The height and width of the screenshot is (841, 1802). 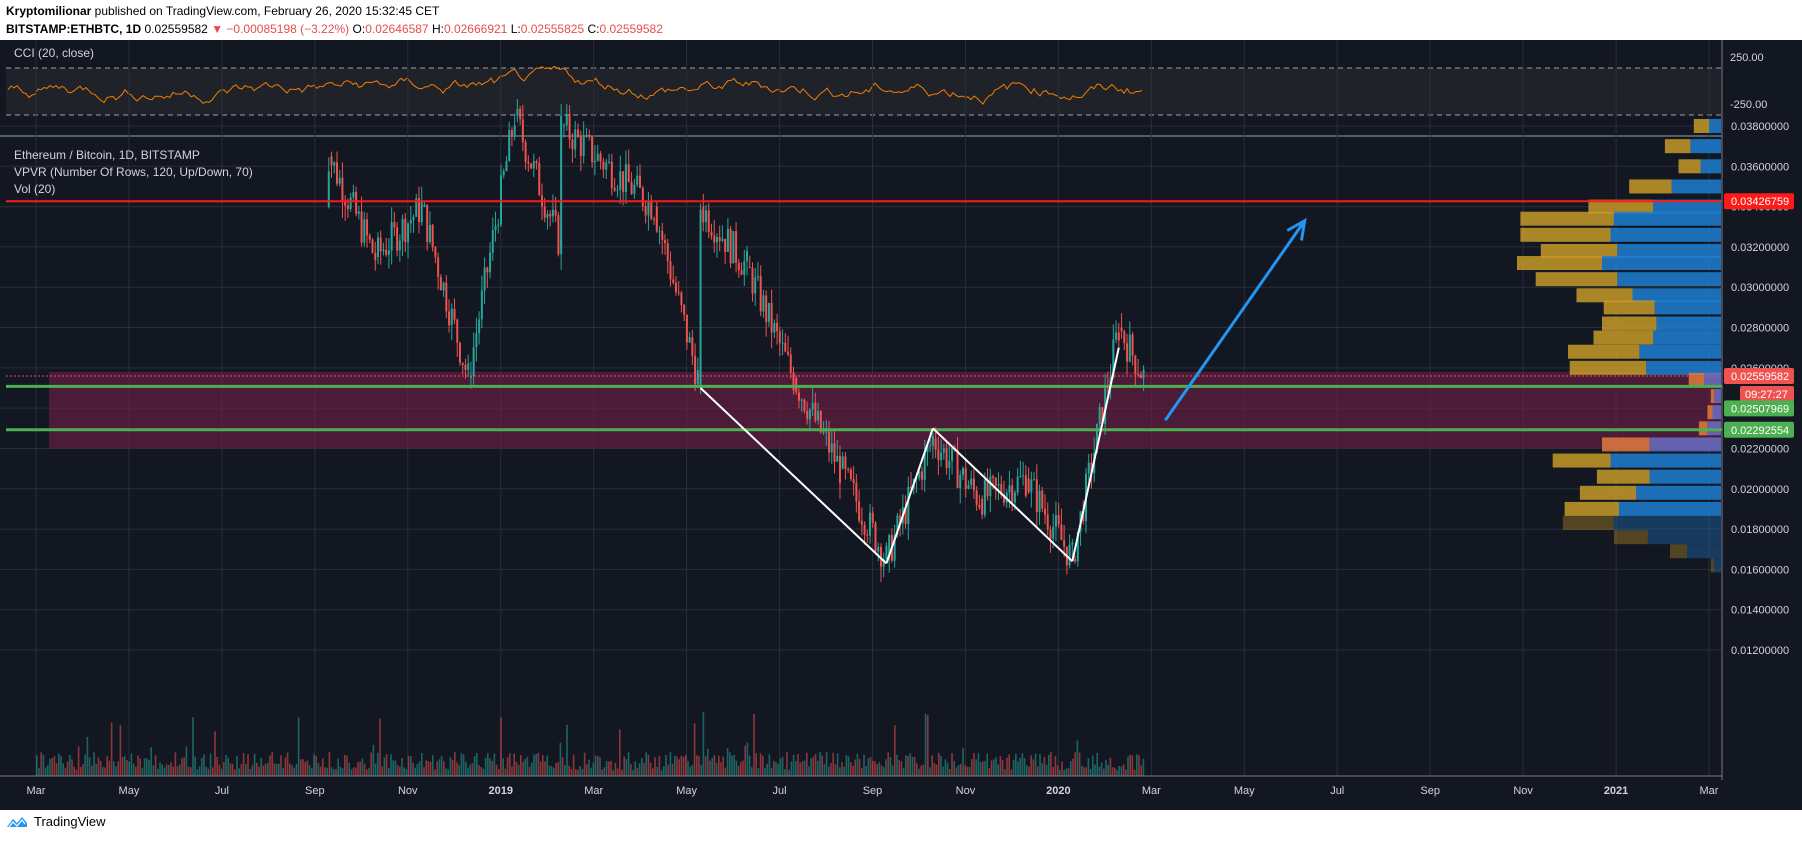 What do you see at coordinates (1760, 248) in the screenshot?
I see `price-tick: 0.03200000` at bounding box center [1760, 248].